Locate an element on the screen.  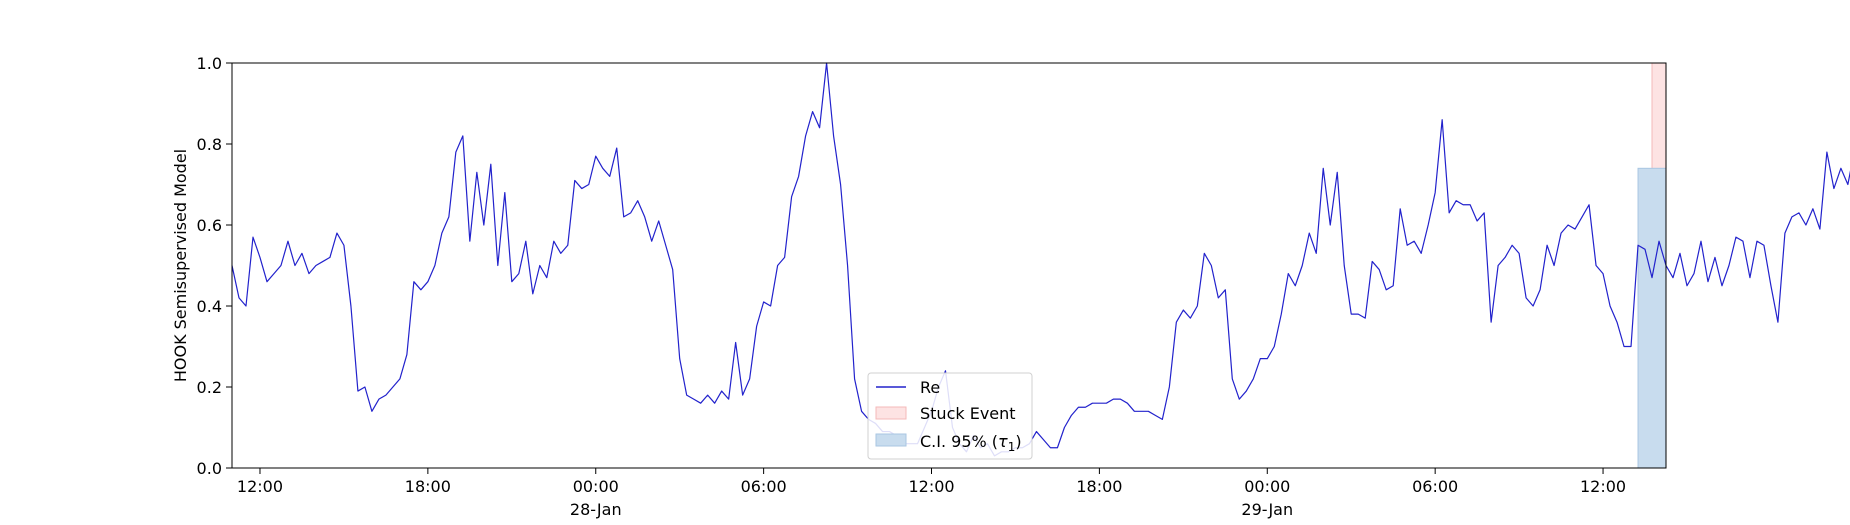
y-tick-label: 0.2 is located at coordinates (209, 387).